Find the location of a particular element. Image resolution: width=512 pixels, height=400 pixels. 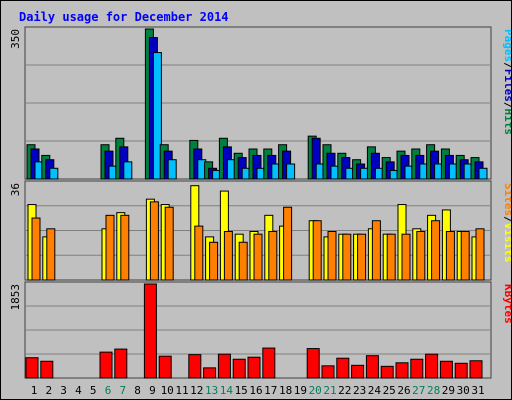

y-axis-max-label-2: 36 is located at coordinates (15, 189).